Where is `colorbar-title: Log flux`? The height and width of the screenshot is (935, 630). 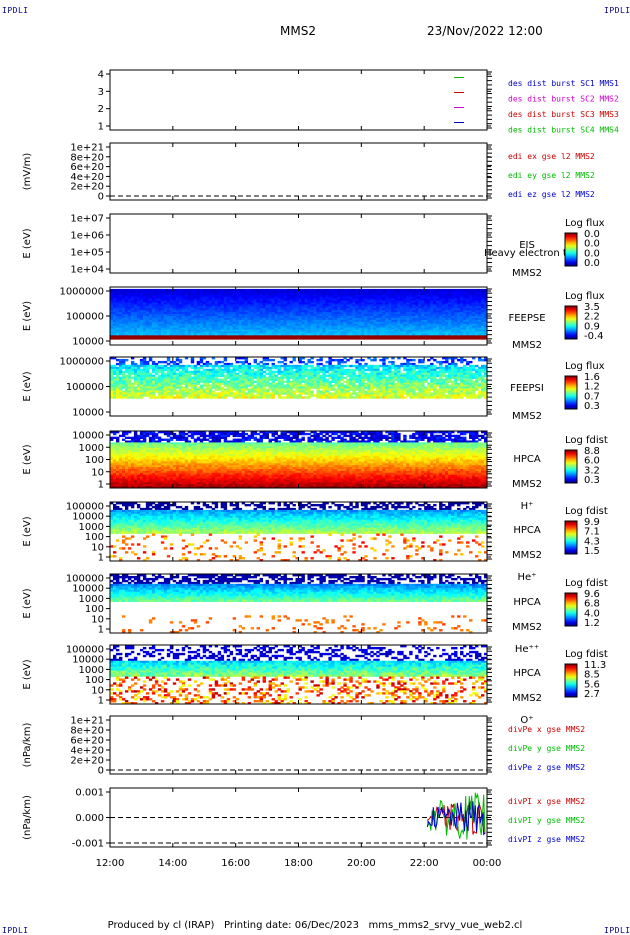 colorbar-title: Log flux is located at coordinates (585, 296).